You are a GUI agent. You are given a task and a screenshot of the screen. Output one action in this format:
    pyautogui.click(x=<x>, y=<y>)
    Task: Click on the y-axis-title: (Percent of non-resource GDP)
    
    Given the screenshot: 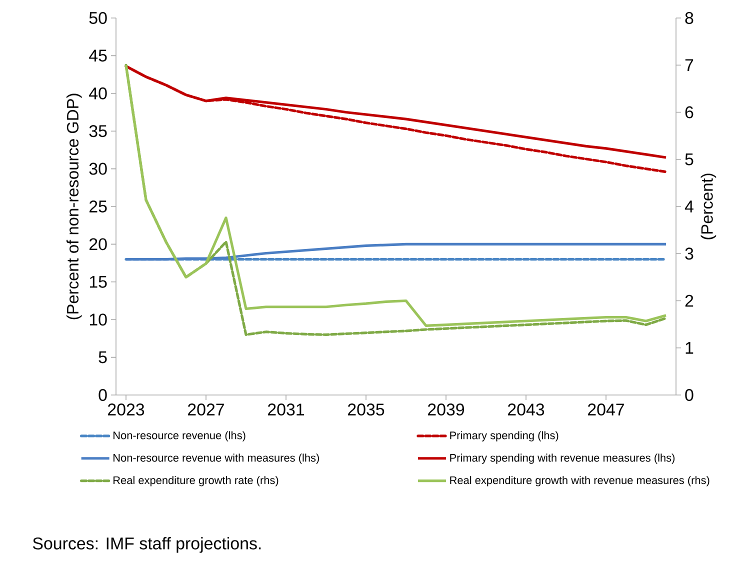 What is the action you would take?
    pyautogui.click(x=74, y=207)
    